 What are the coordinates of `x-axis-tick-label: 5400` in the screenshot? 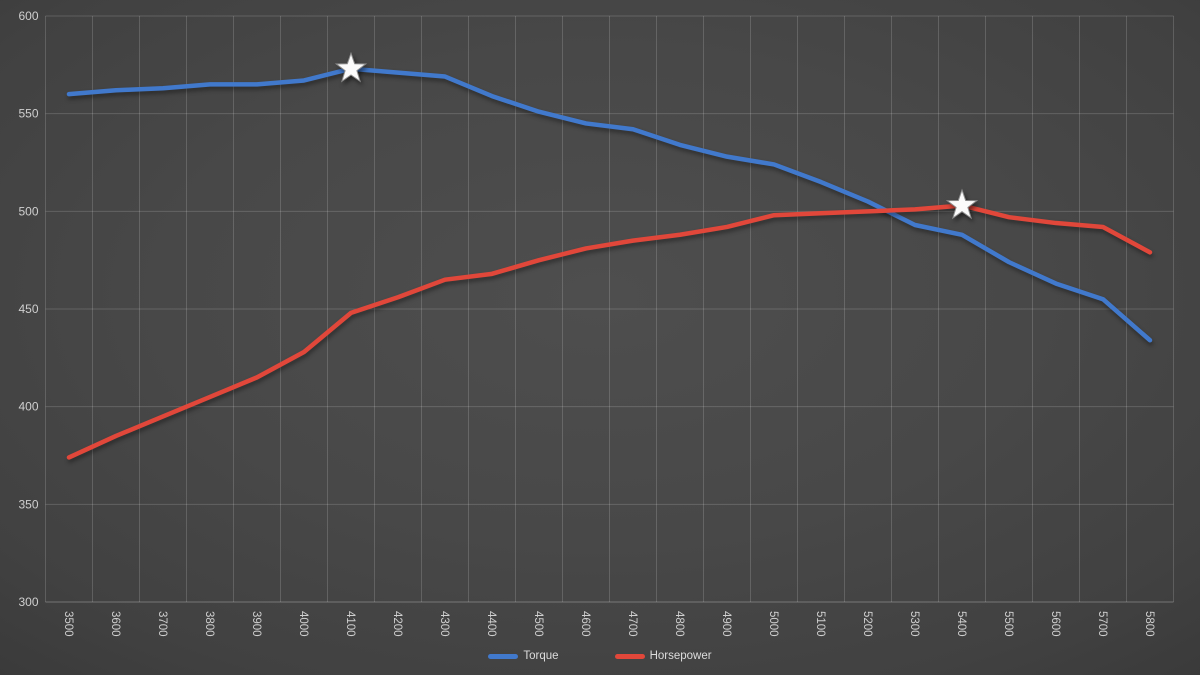 It's located at (961, 624).